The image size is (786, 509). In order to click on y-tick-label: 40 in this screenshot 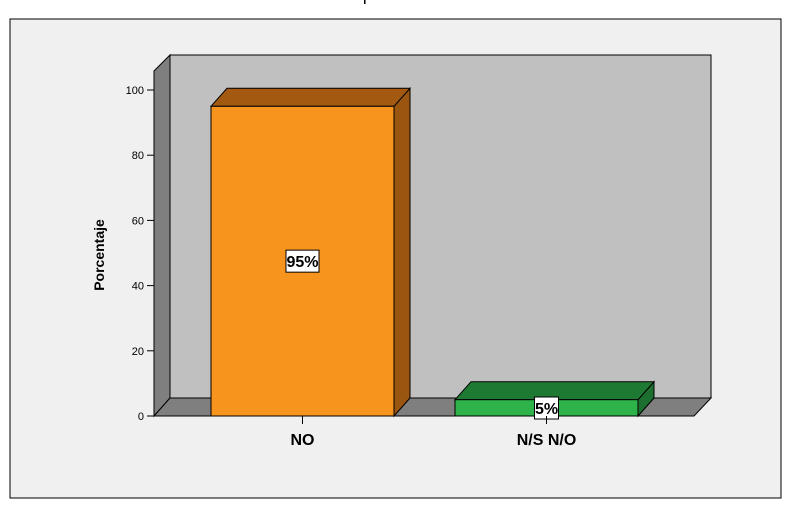, I will do `click(138, 287)`.